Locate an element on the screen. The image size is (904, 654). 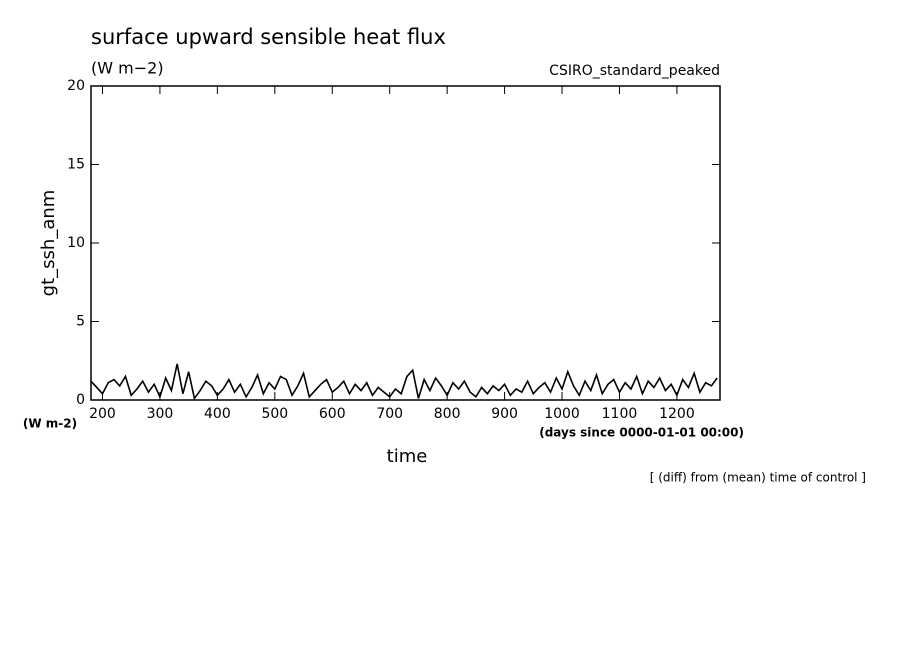
y-tick-label: 5 is located at coordinates (80, 322).